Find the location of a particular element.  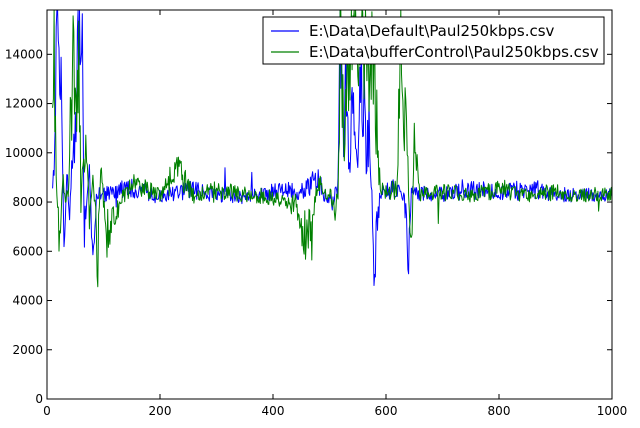

x-tick-label: 0 is located at coordinates (47, 411).